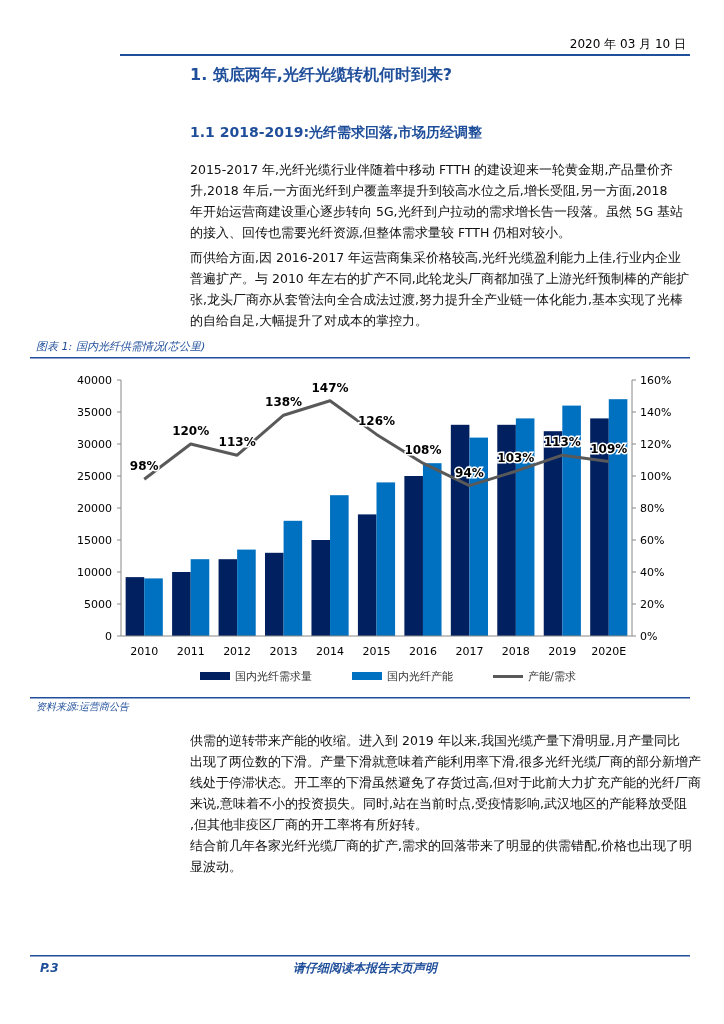 The height and width of the screenshot is (1024, 724). What do you see at coordinates (652, 604) in the screenshot?
I see `y2-tick-label: 20%` at bounding box center [652, 604].